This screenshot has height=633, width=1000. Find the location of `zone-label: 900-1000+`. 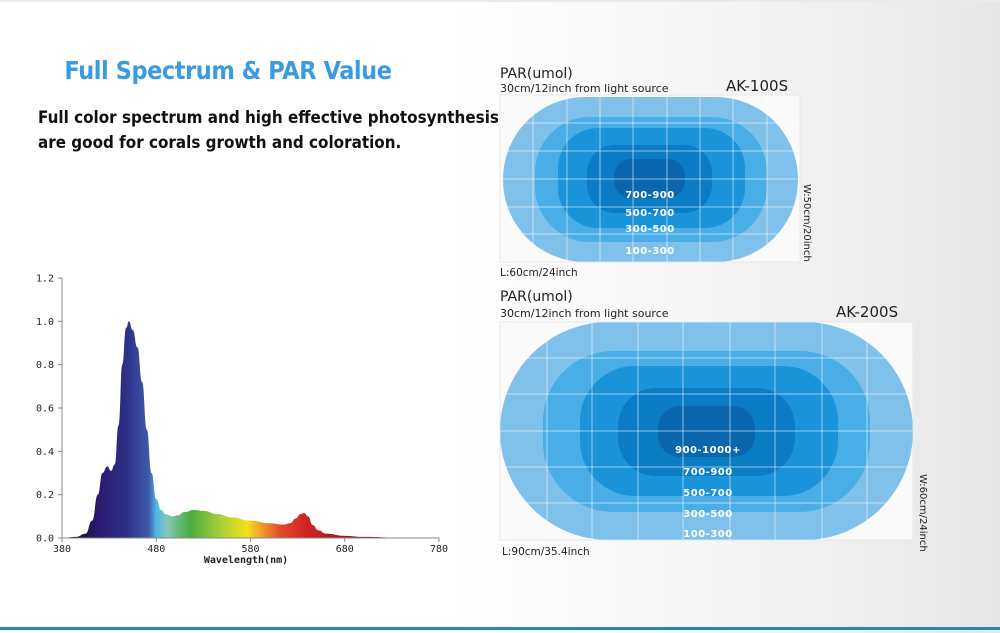

zone-label: 900-1000+ is located at coordinates (708, 450).